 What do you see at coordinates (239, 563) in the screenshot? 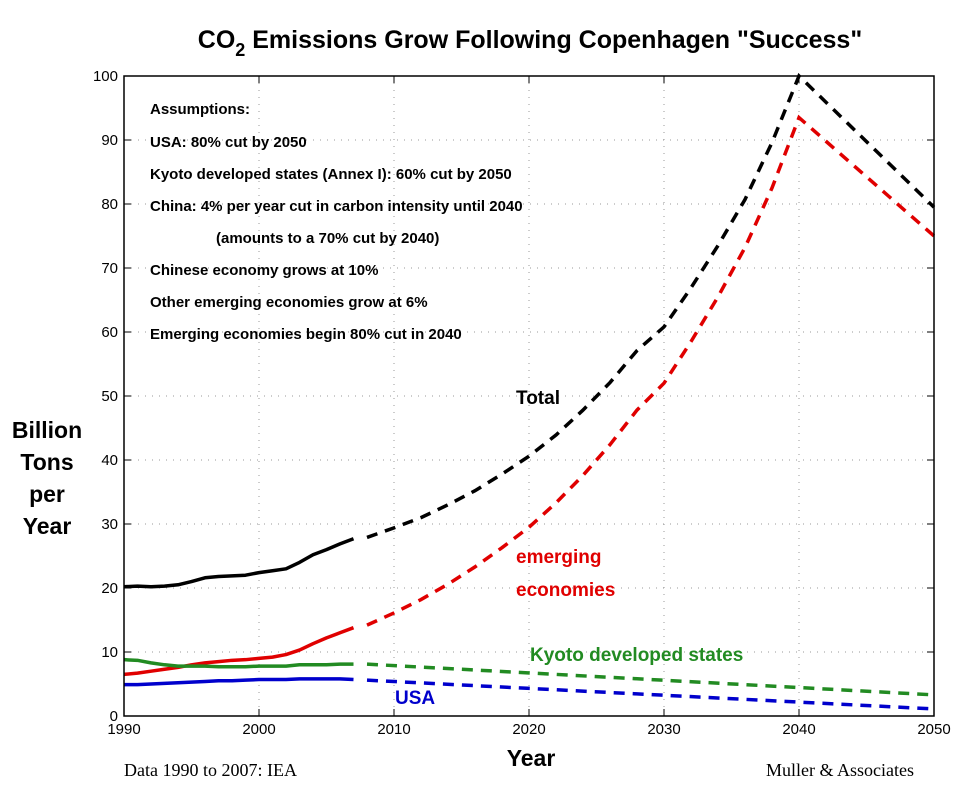
I see `series-total-historical` at bounding box center [239, 563].